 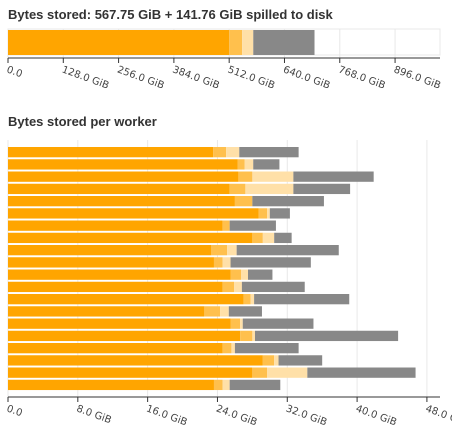 I want to click on worker-tick: 8.0 GiB, so click(x=94, y=411).